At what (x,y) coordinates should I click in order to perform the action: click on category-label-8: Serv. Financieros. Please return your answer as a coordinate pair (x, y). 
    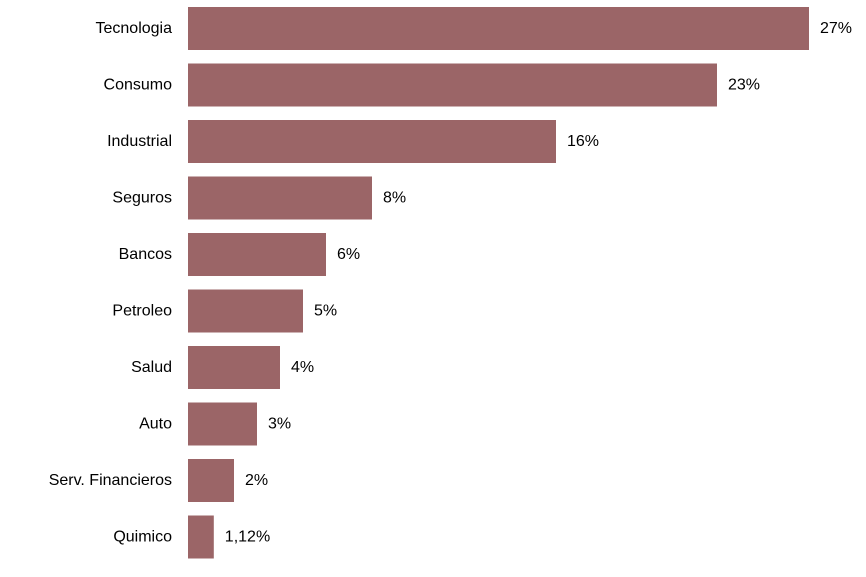
    Looking at the image, I should click on (110, 480).